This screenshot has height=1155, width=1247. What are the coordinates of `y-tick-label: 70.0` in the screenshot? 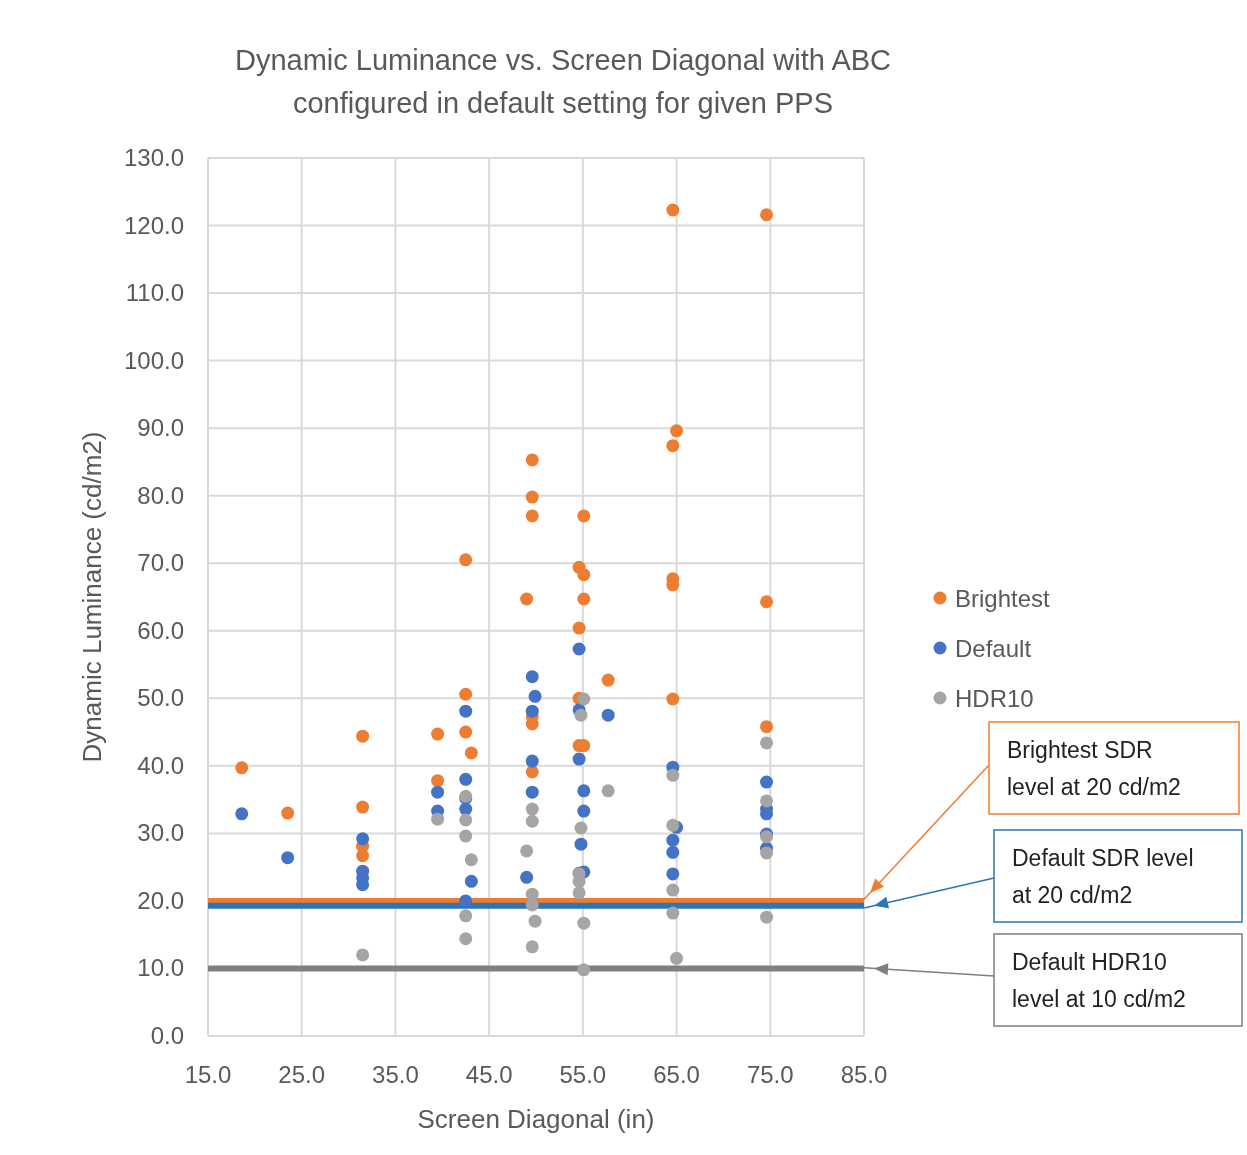 It's located at (160, 563).